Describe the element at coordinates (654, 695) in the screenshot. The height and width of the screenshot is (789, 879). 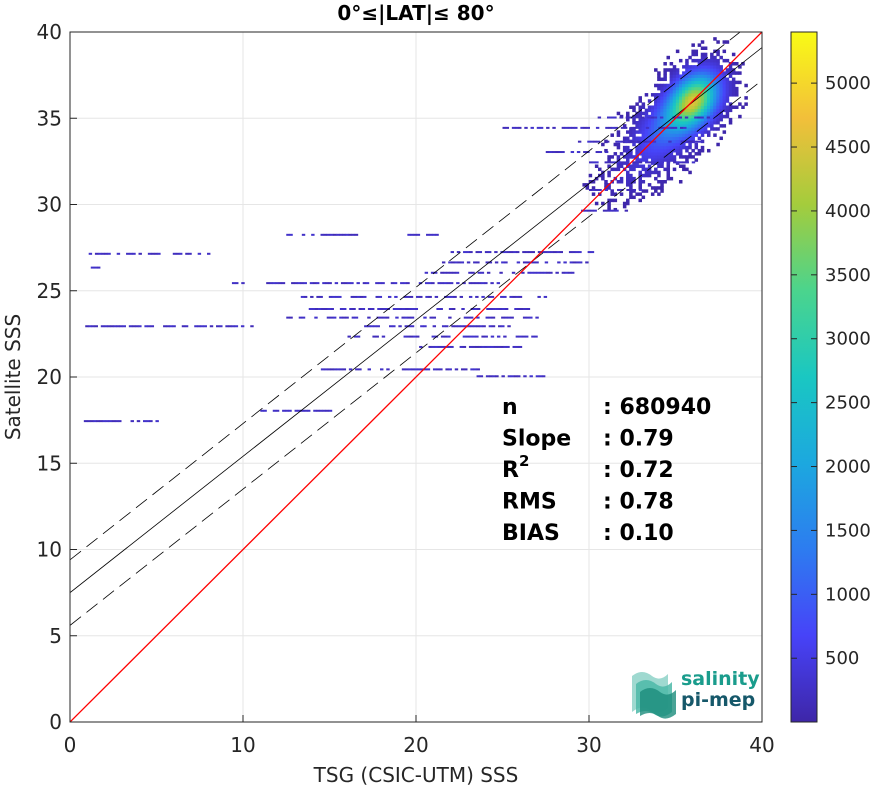
I see `wave-logo-icon` at that location.